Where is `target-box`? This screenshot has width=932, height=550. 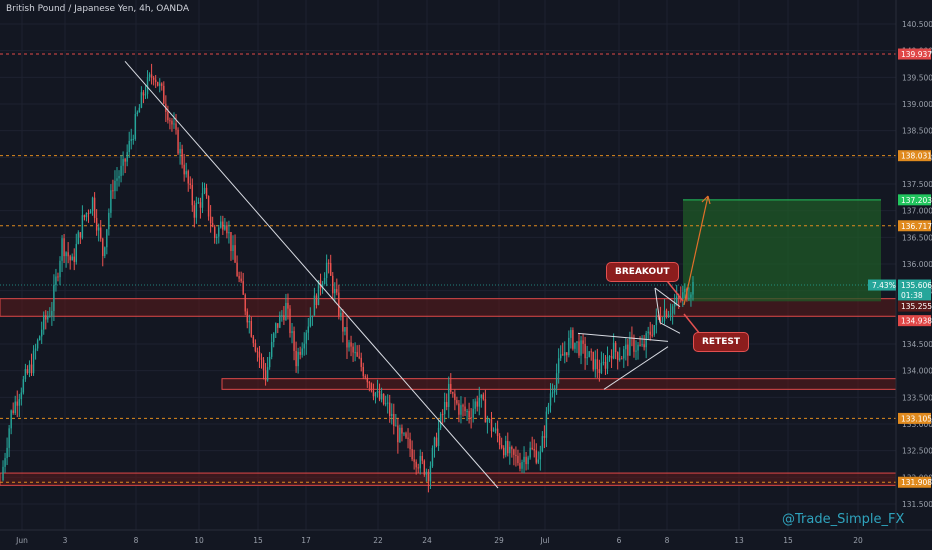
target-box is located at coordinates (782, 250).